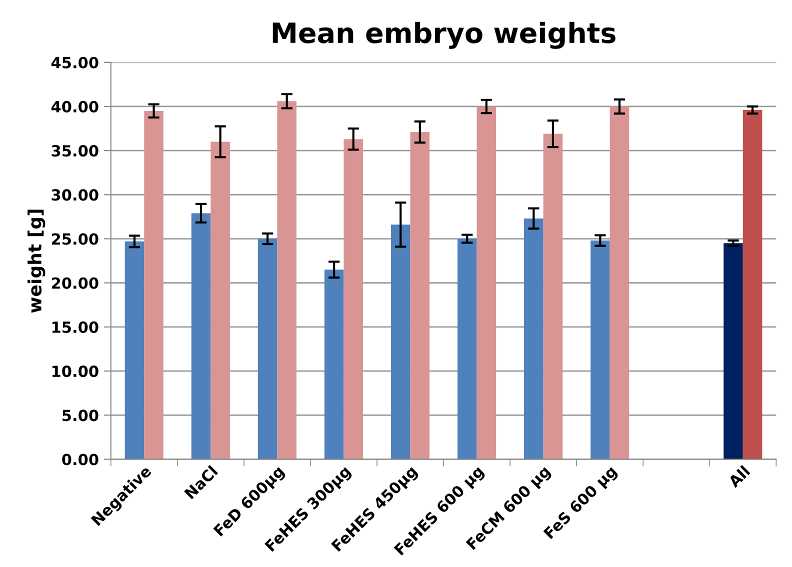  Describe the element at coordinates (75, 151) in the screenshot. I see `y-tick-label: 35.00` at that location.